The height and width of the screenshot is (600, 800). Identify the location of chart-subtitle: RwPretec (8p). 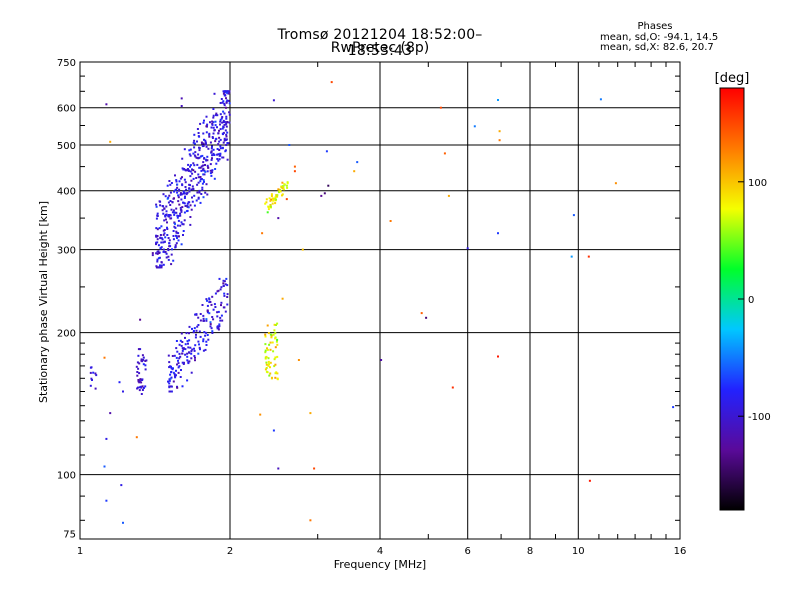
(380, 48).